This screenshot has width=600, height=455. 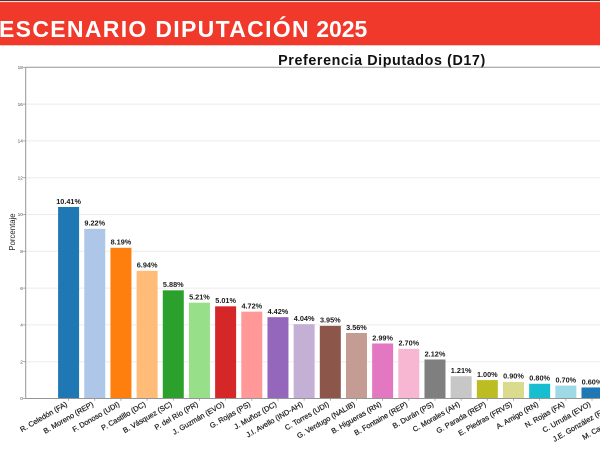 I want to click on svg-text: 2.99%, so click(x=382, y=337).